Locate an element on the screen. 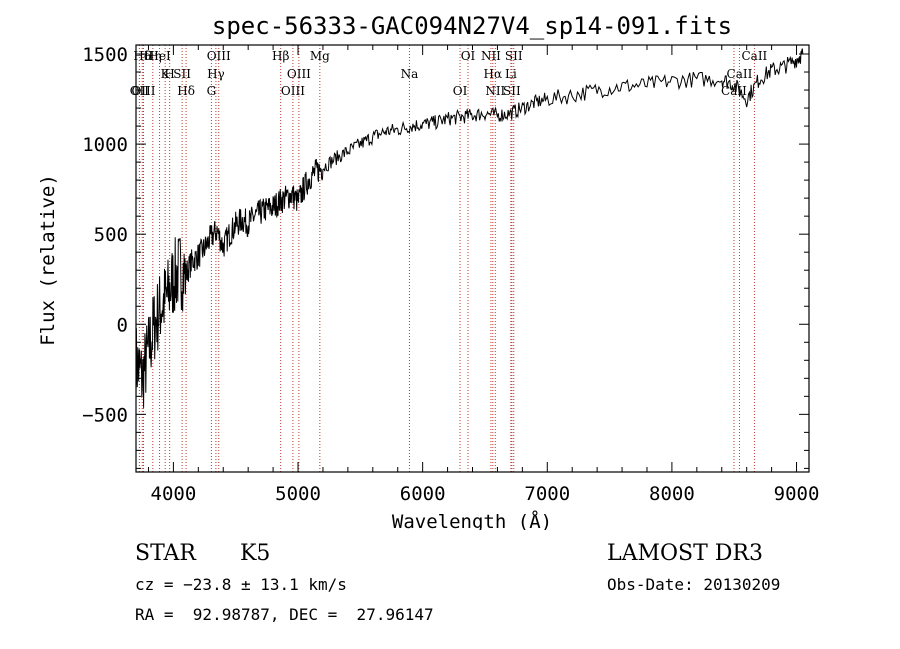 The image size is (900, 649). line-marker-label: HeI is located at coordinates (159, 56).